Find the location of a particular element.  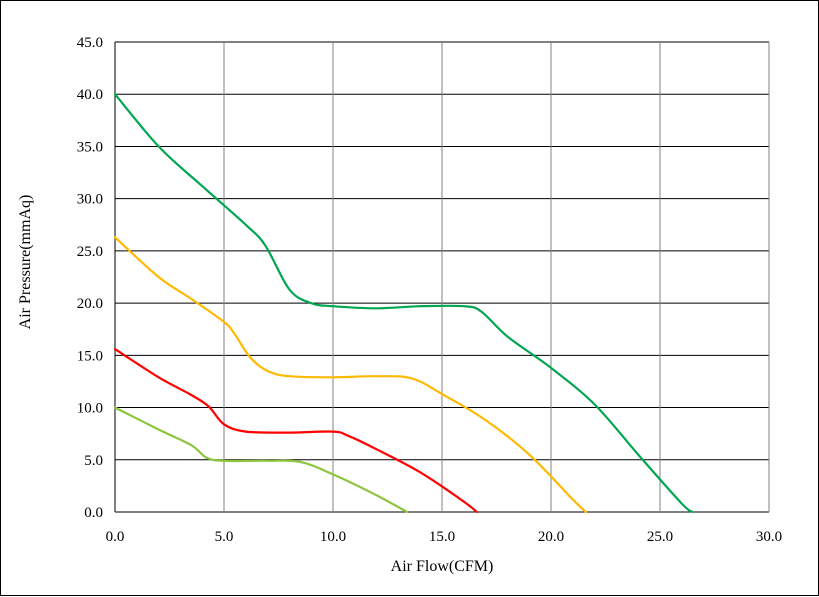

y-tick-label: 25.0 is located at coordinates (90, 252).